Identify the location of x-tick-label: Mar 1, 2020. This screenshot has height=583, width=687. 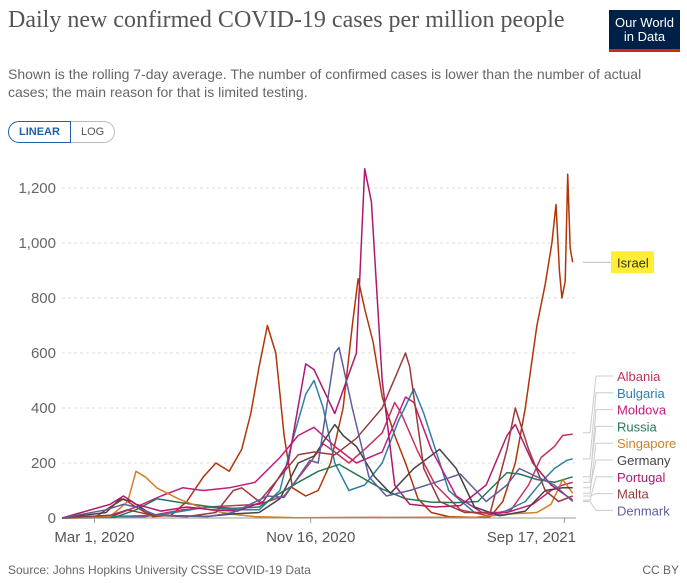
(94, 537).